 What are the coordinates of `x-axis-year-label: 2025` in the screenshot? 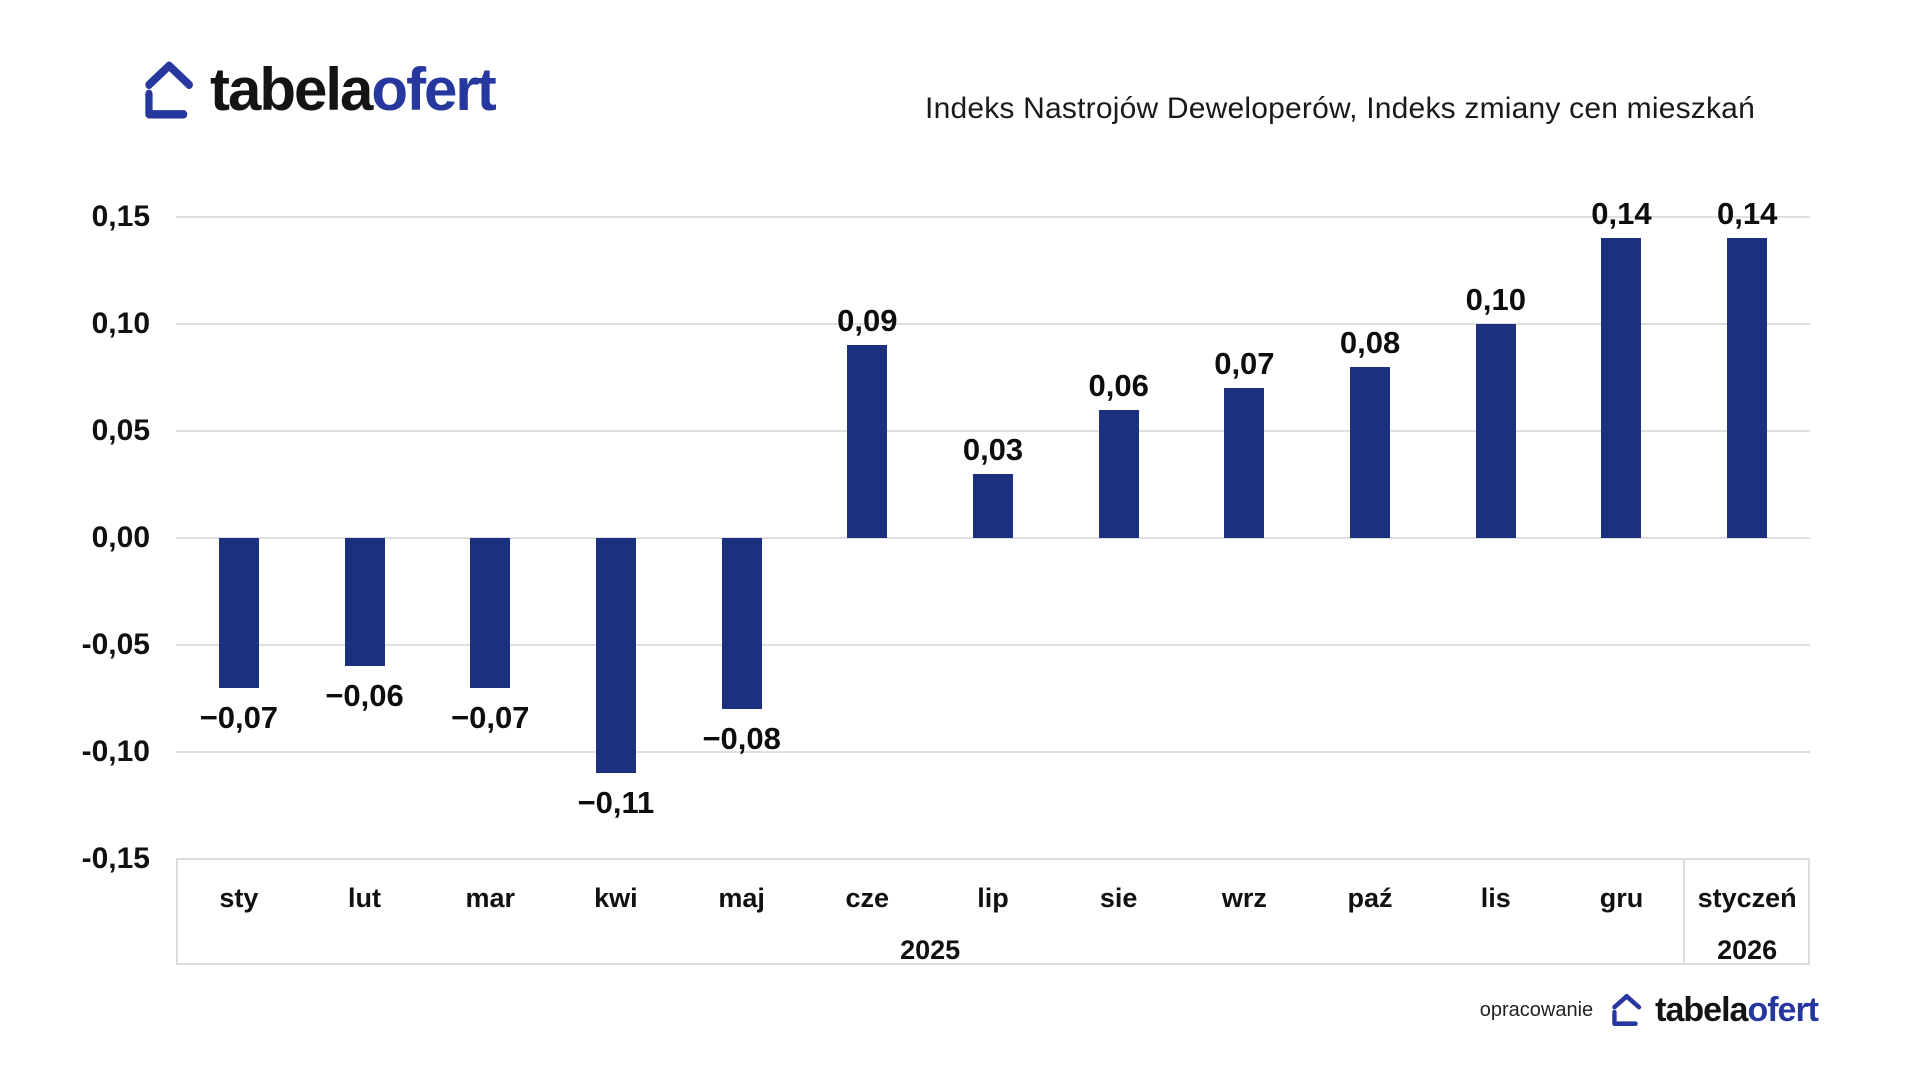 It's located at (930, 950).